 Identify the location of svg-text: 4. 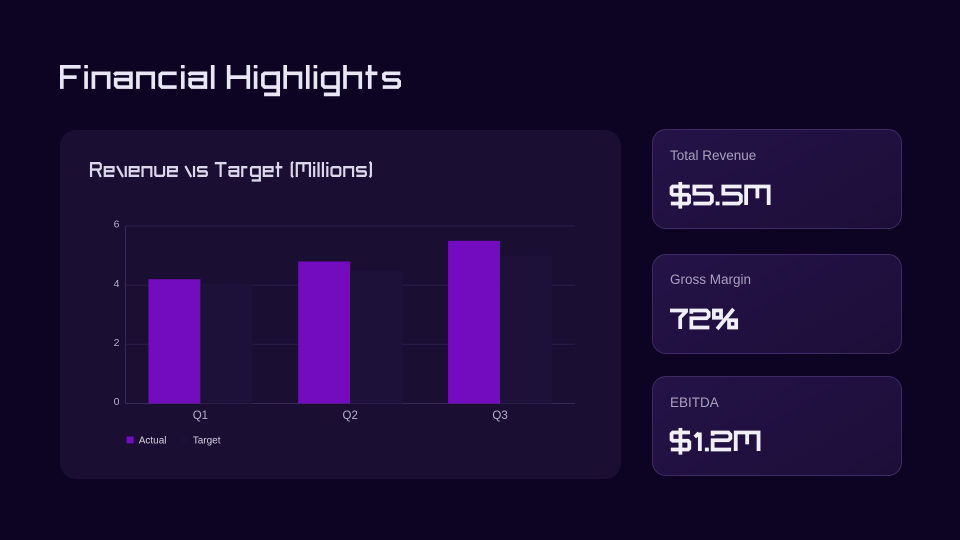
(117, 284).